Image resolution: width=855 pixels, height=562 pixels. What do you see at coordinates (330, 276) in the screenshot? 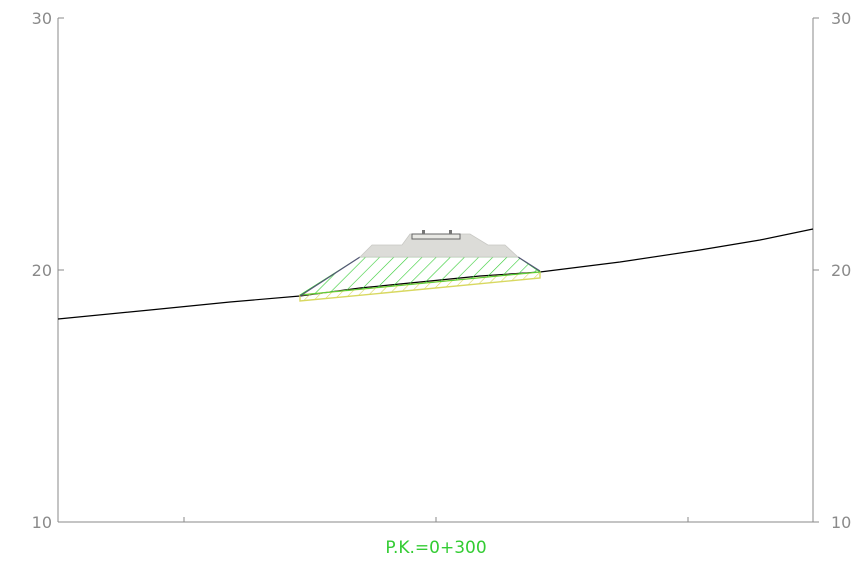
I see `left-slope` at bounding box center [330, 276].